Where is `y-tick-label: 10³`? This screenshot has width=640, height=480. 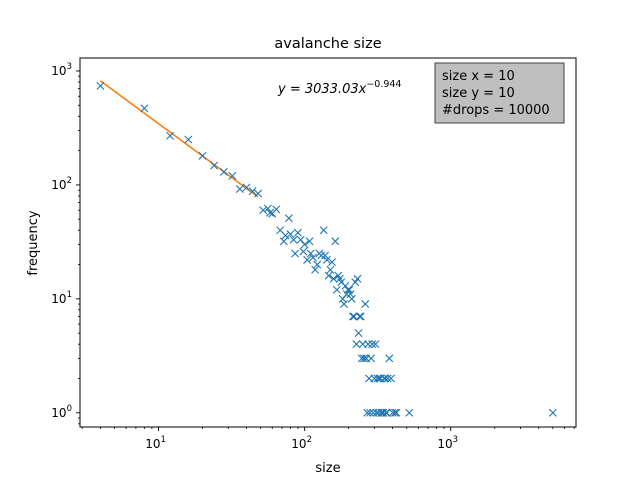 y-tick-label: 10³ is located at coordinates (61, 70).